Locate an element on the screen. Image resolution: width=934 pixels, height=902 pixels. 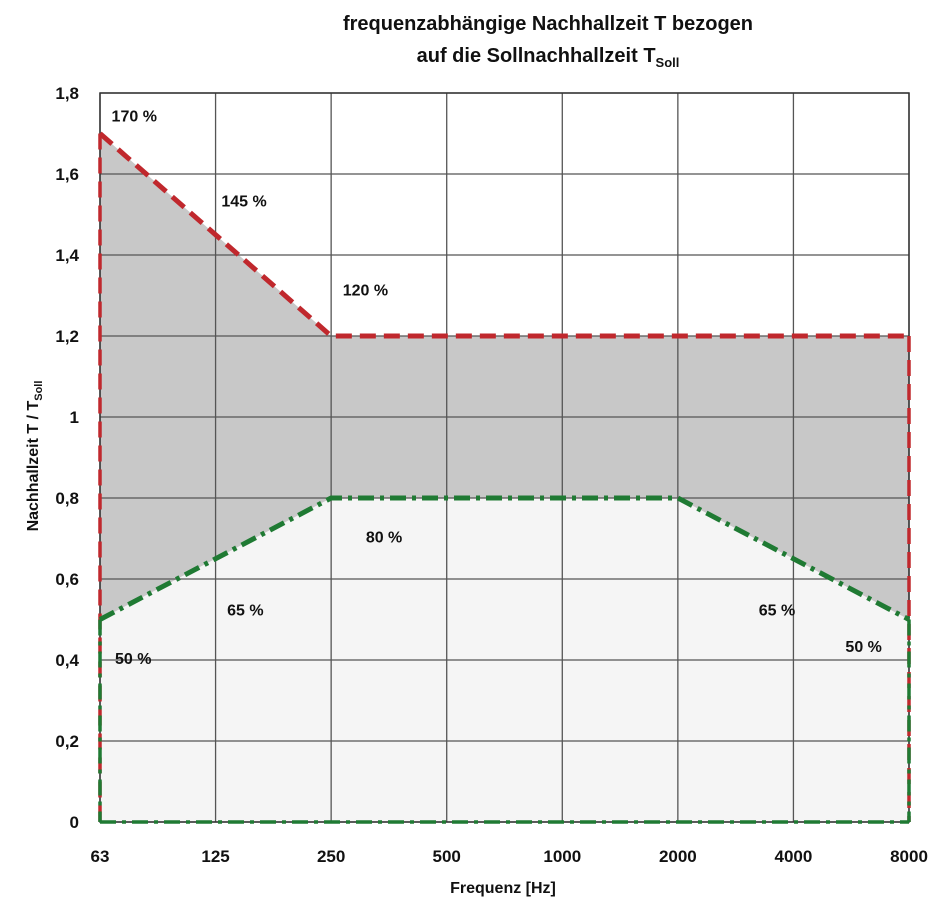
percent-annotation: 80 % is located at coordinates (384, 538).